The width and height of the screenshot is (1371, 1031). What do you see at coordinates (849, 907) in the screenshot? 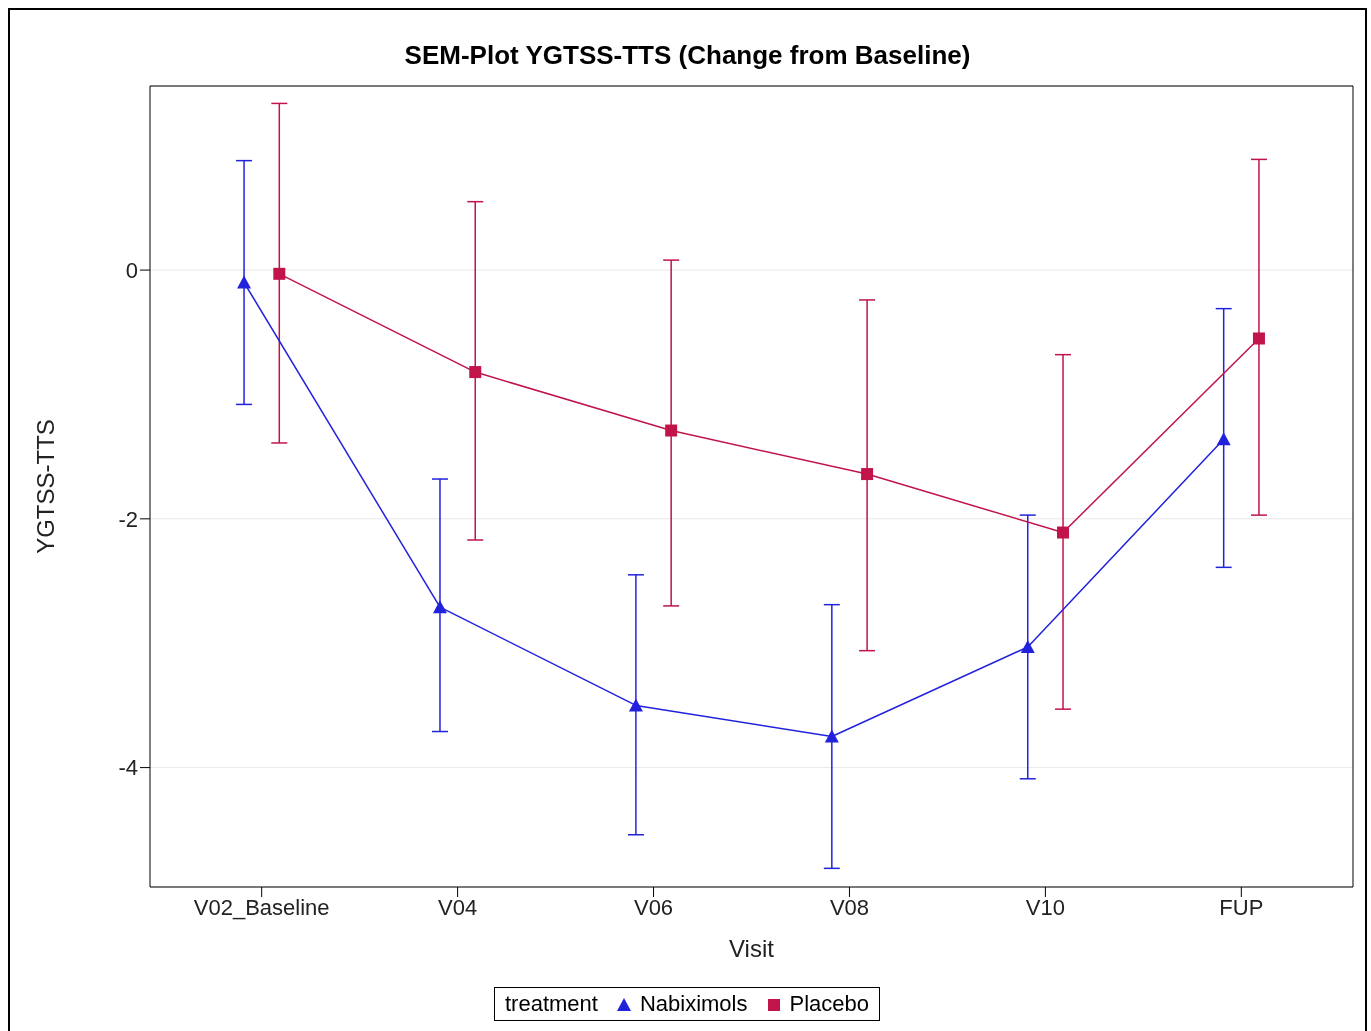
I see `x-tick-label: V08` at bounding box center [849, 907].